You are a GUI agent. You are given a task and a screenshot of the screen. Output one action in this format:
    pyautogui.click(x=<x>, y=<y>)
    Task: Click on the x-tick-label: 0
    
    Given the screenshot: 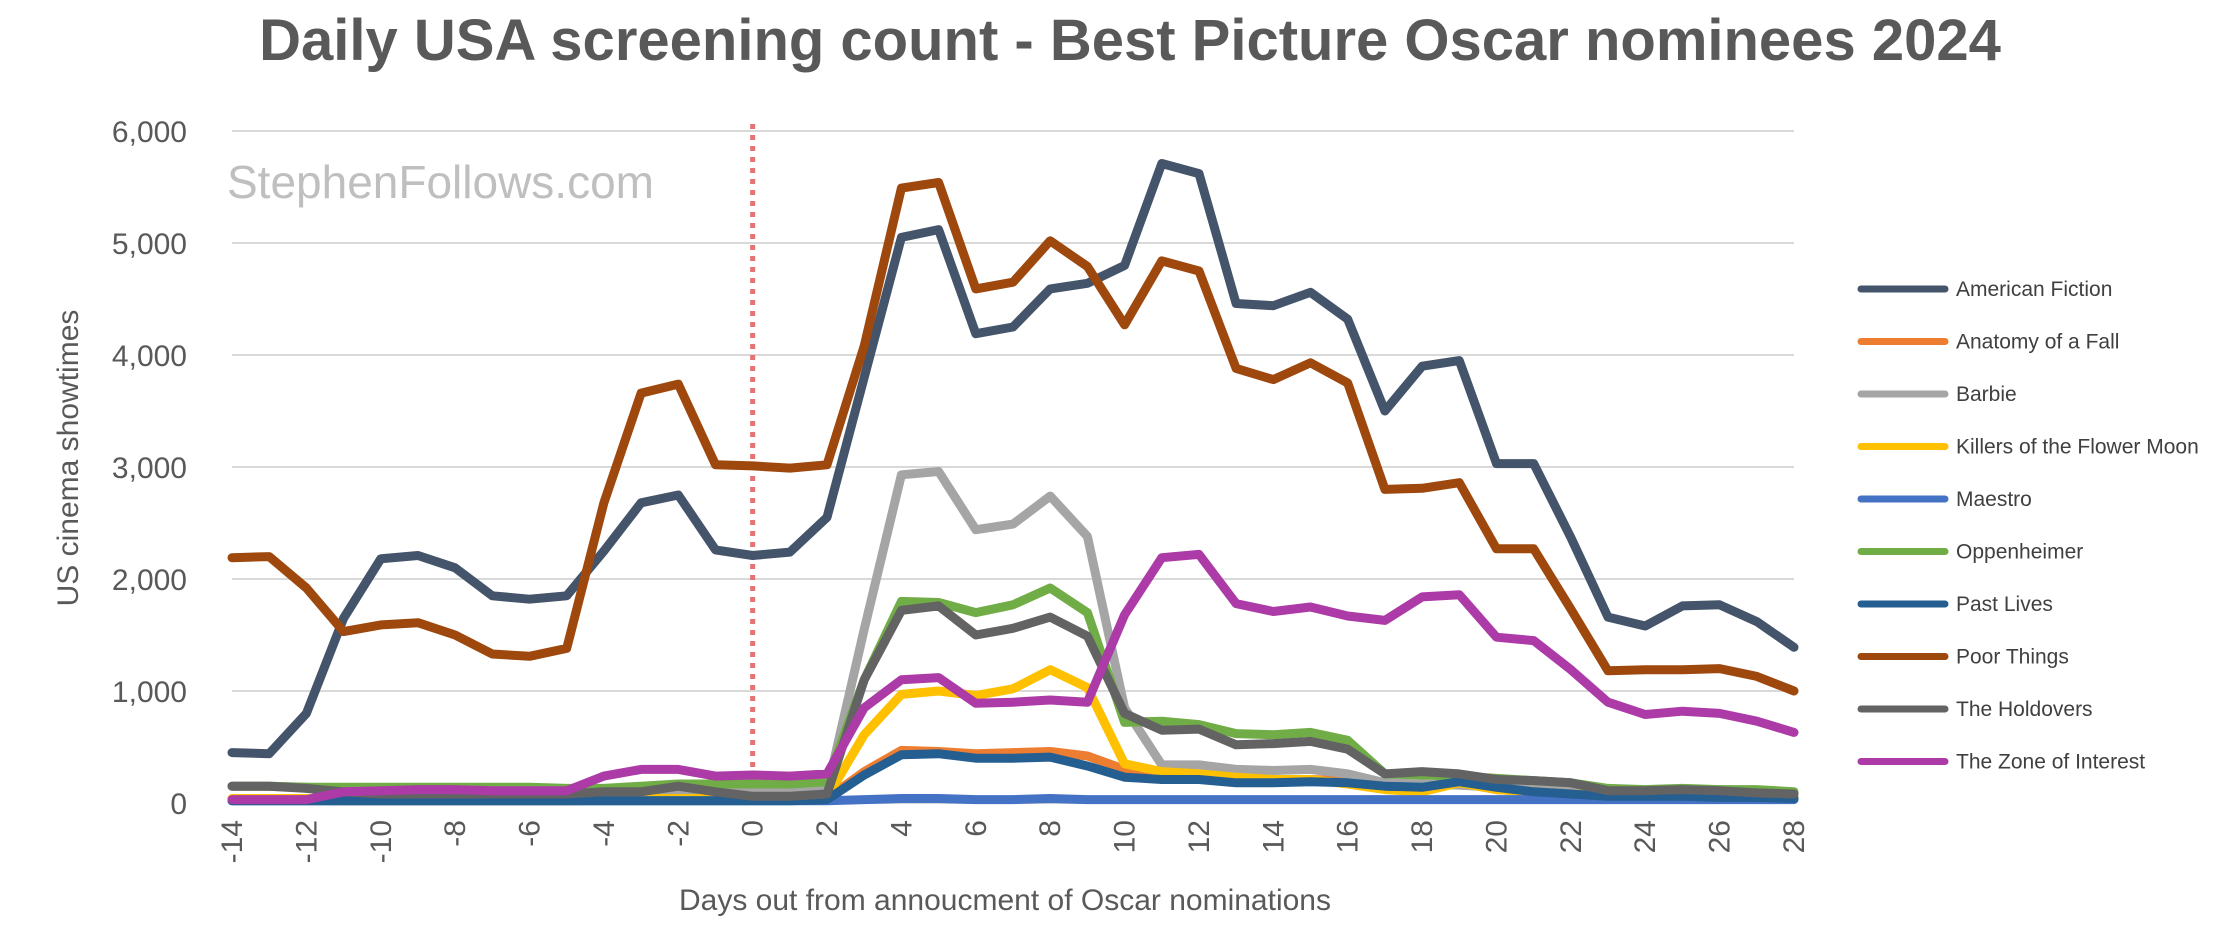 What is the action you would take?
    pyautogui.click(x=753, y=828)
    